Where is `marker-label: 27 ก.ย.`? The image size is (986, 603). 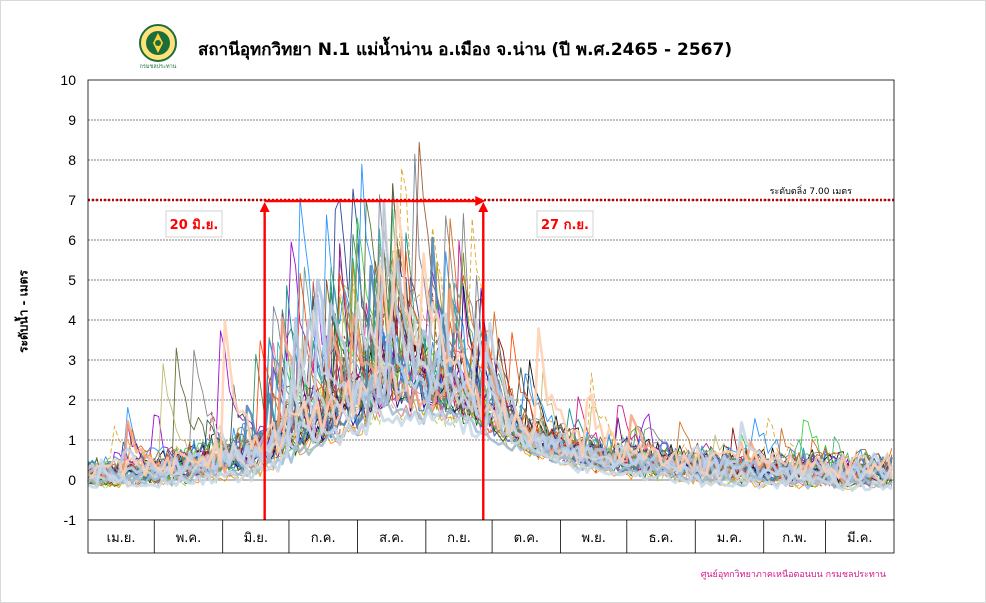
marker-label: 27 ก.ย. is located at coordinates (565, 225).